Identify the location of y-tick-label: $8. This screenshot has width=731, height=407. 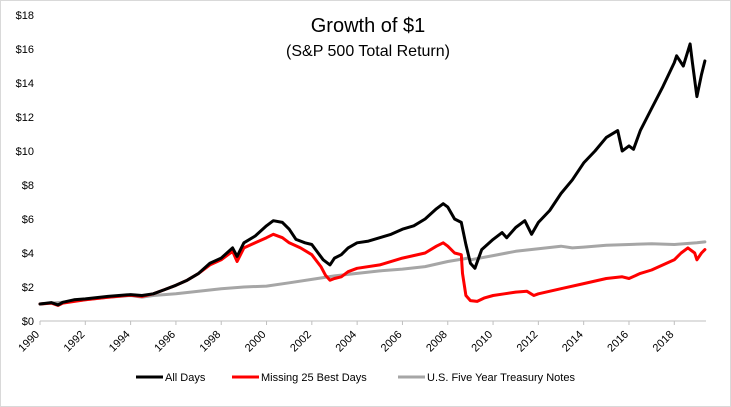
(28, 186).